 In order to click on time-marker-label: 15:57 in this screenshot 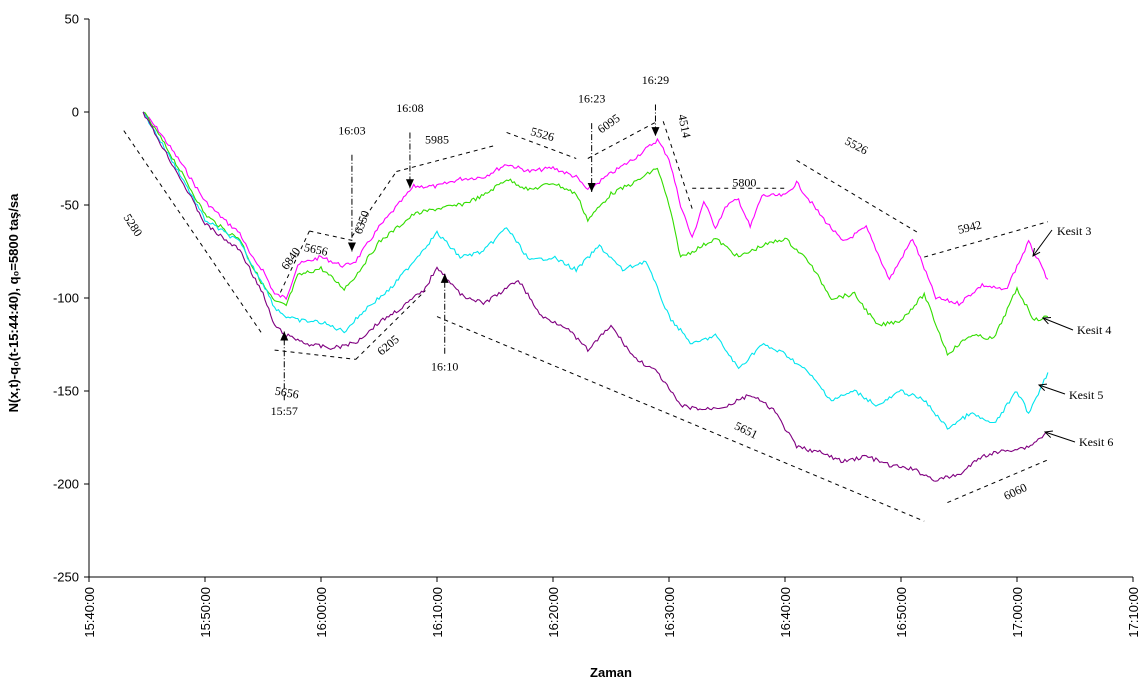, I will do `click(284, 411)`.